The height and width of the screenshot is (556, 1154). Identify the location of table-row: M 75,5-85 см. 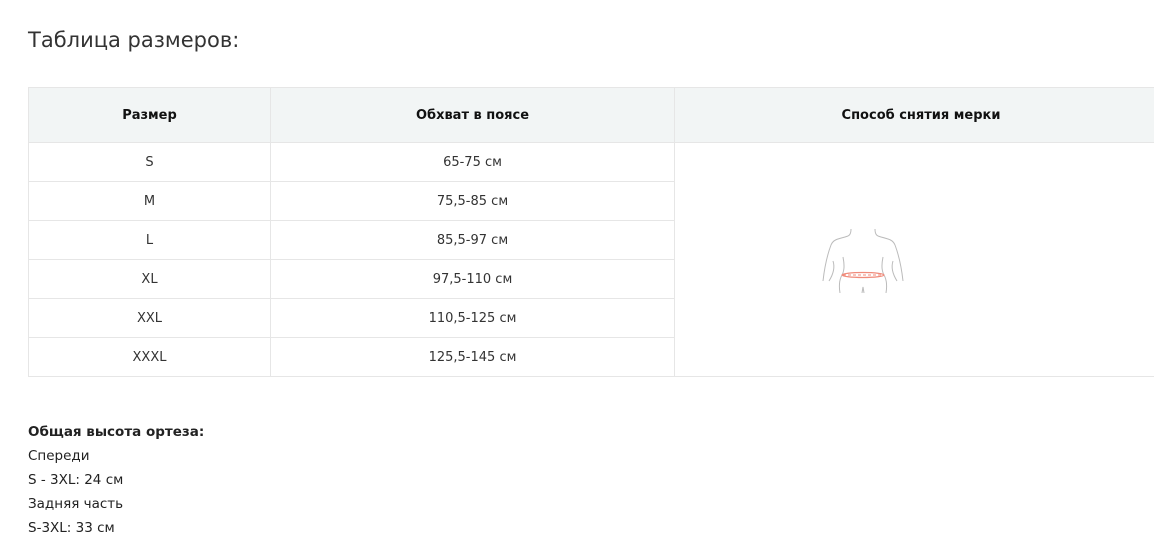
(591, 201).